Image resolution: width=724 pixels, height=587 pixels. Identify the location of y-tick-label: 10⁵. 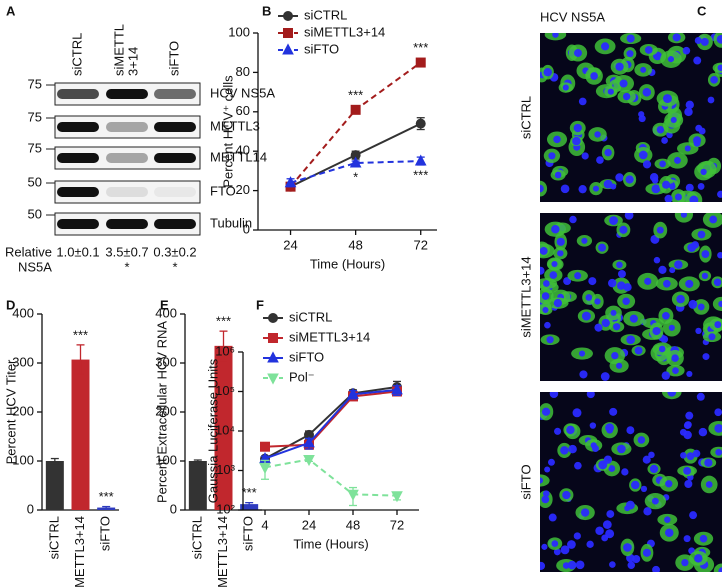
(225, 390).